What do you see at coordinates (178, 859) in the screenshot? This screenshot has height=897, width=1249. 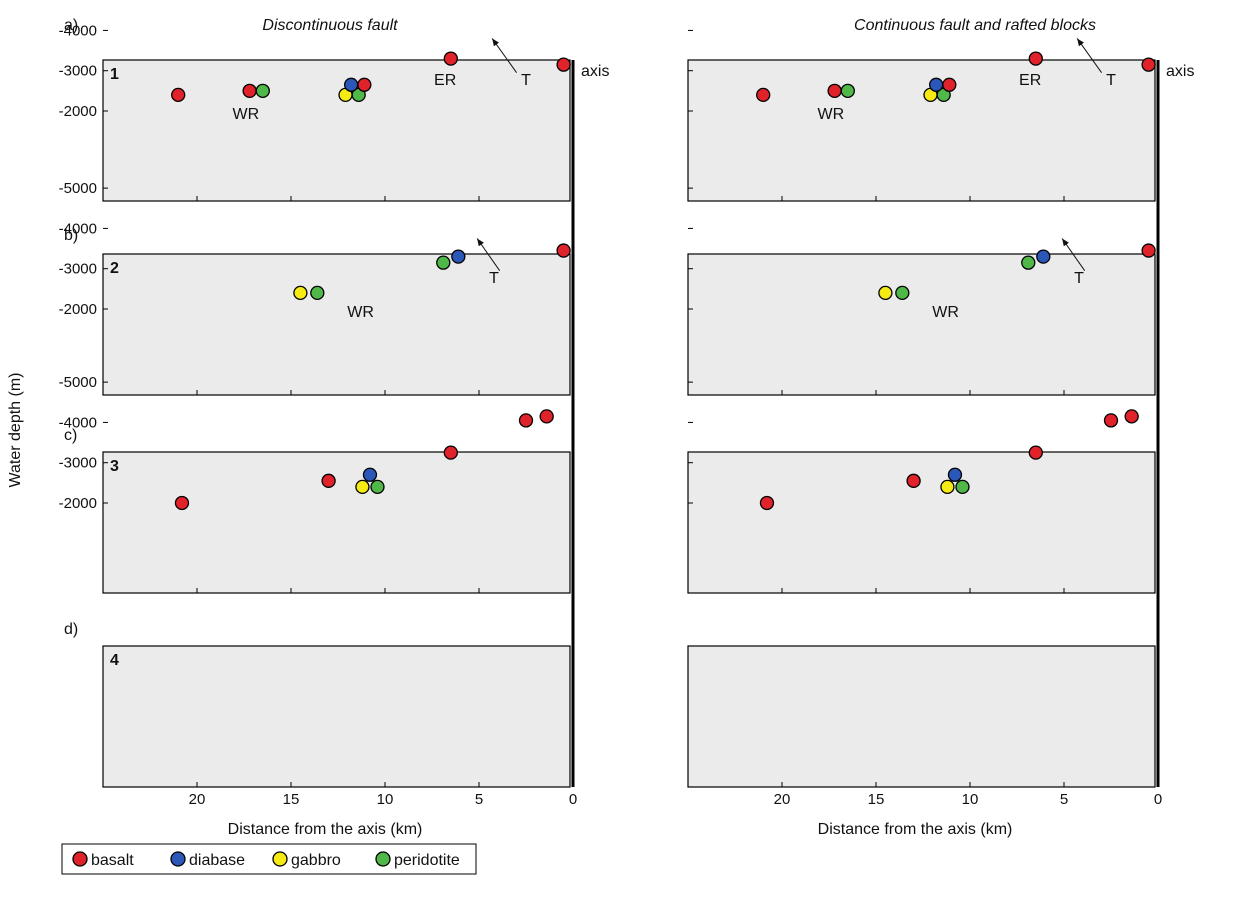 I see `legend-swatch-diabase` at bounding box center [178, 859].